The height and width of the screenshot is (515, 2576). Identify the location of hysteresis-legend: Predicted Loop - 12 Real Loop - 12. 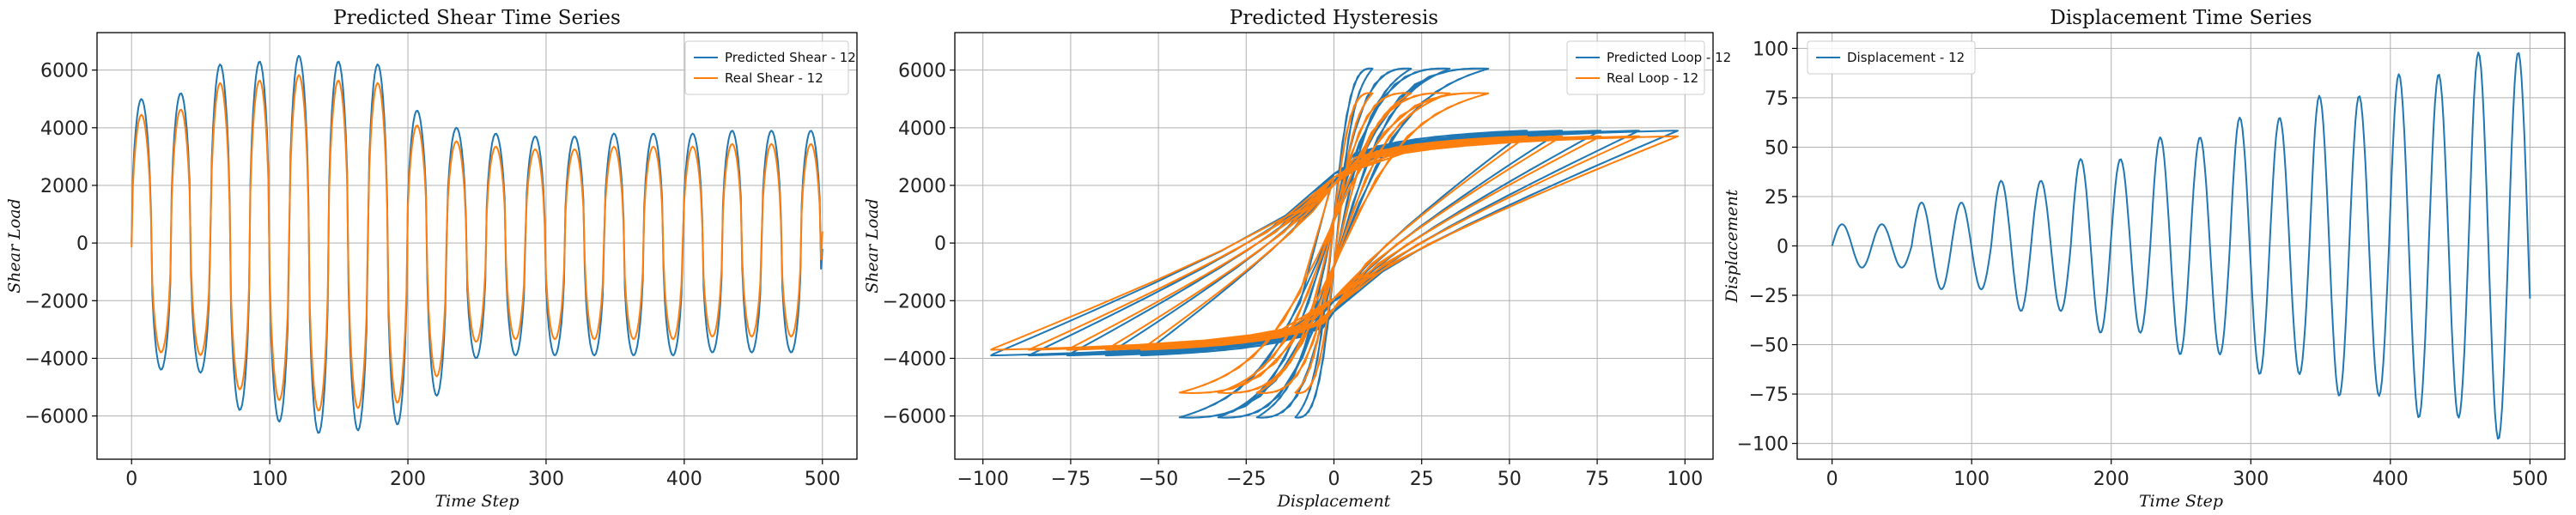
(1649, 67).